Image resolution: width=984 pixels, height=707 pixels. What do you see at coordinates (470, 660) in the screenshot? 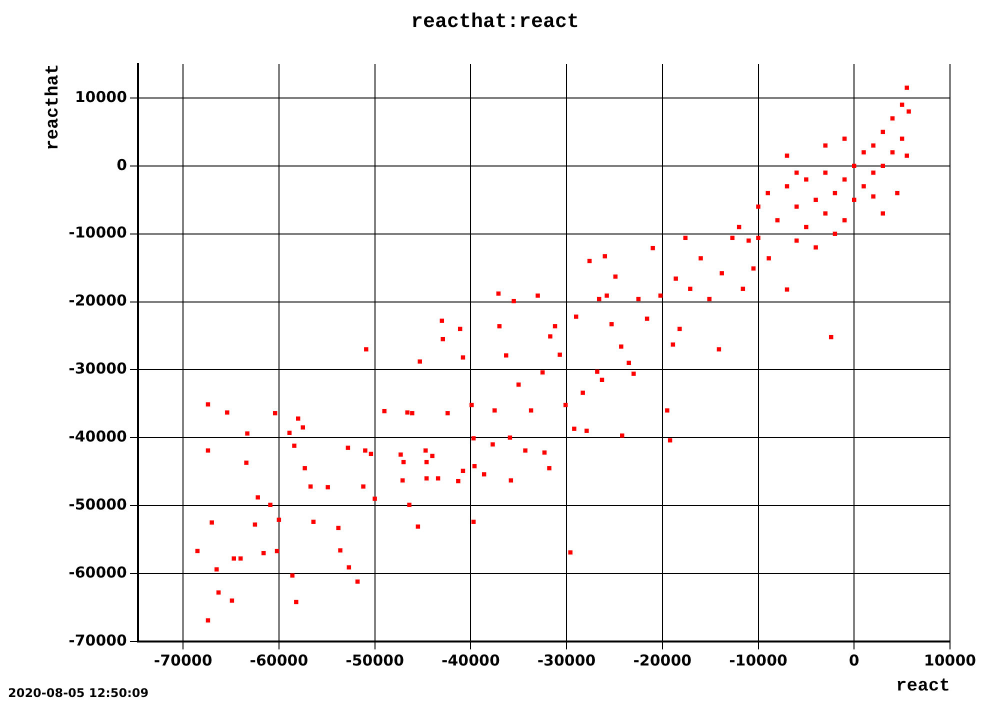
I see `x-tick-label: -40000` at bounding box center [470, 660].